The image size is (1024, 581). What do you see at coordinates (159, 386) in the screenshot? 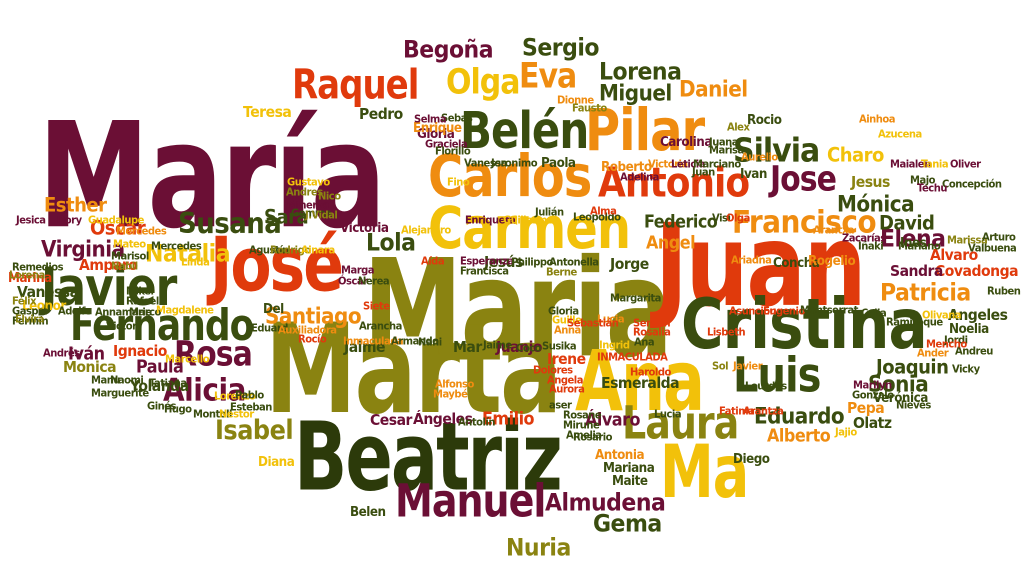
I see `word-yolanda: Yolanda` at bounding box center [159, 386].